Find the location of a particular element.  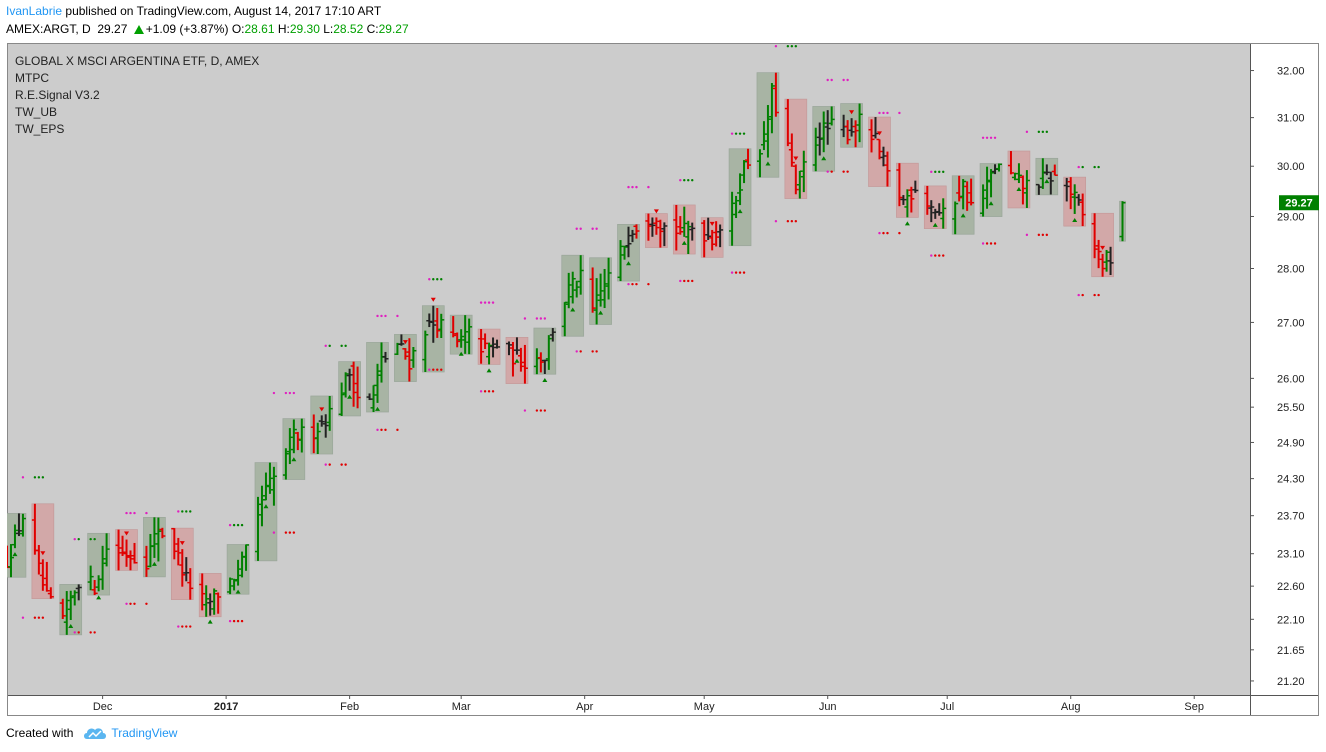

tradingview-brand-link: TradingView is located at coordinates (144, 733).